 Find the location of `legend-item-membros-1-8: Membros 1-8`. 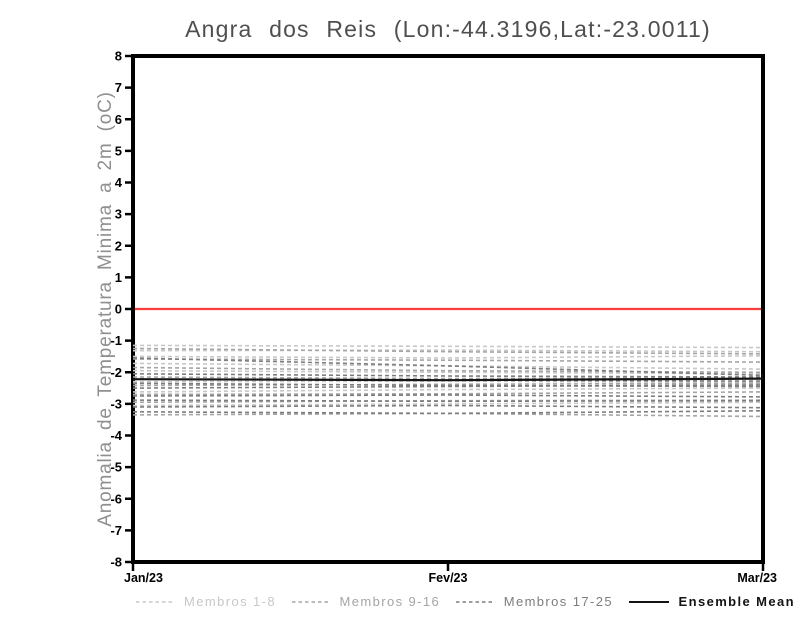

legend-item-membros-1-8: Membros 1-8 is located at coordinates (205, 601).